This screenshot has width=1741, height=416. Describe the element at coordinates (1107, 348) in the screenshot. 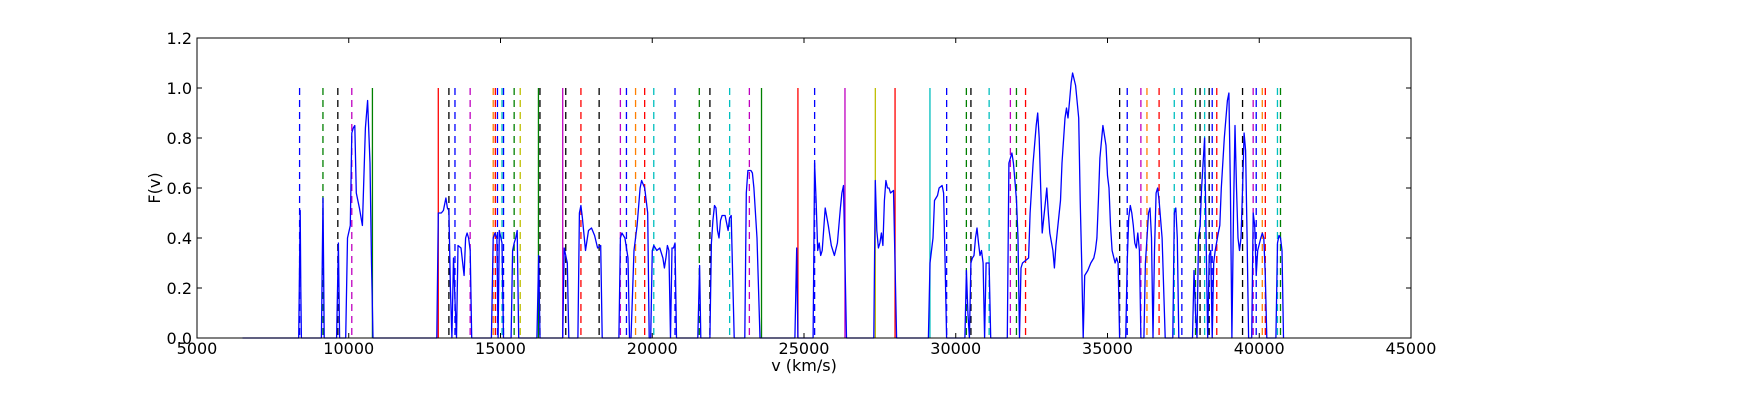

I see `x-tick-label: 35000` at that location.